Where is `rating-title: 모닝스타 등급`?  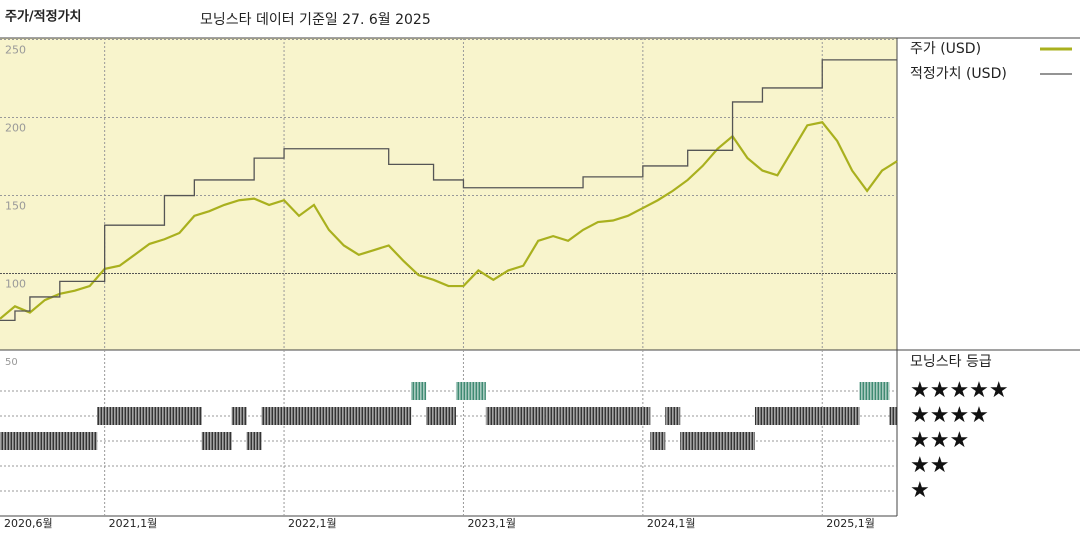 rating-title: 모닝스타 등급 is located at coordinates (951, 362).